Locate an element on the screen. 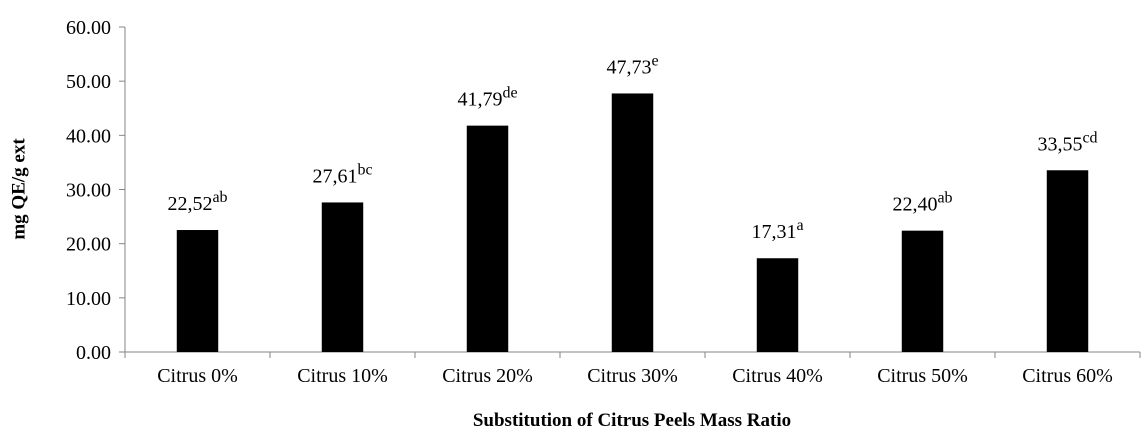  value-label: 47,73e is located at coordinates (632, 65).